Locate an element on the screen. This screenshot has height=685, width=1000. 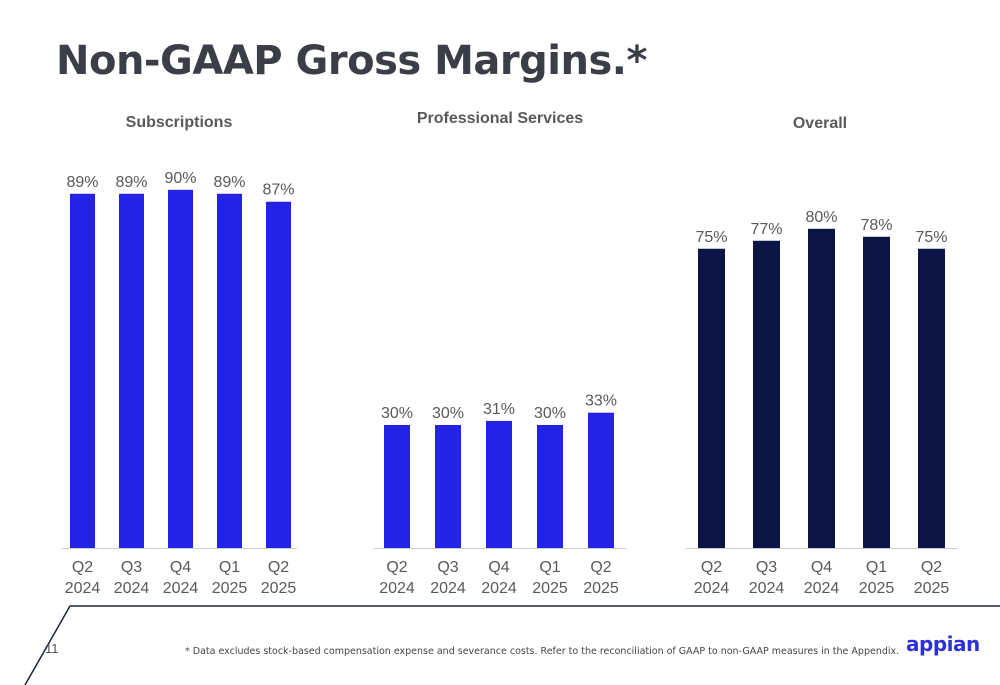
data-label: 31% is located at coordinates (499, 409).